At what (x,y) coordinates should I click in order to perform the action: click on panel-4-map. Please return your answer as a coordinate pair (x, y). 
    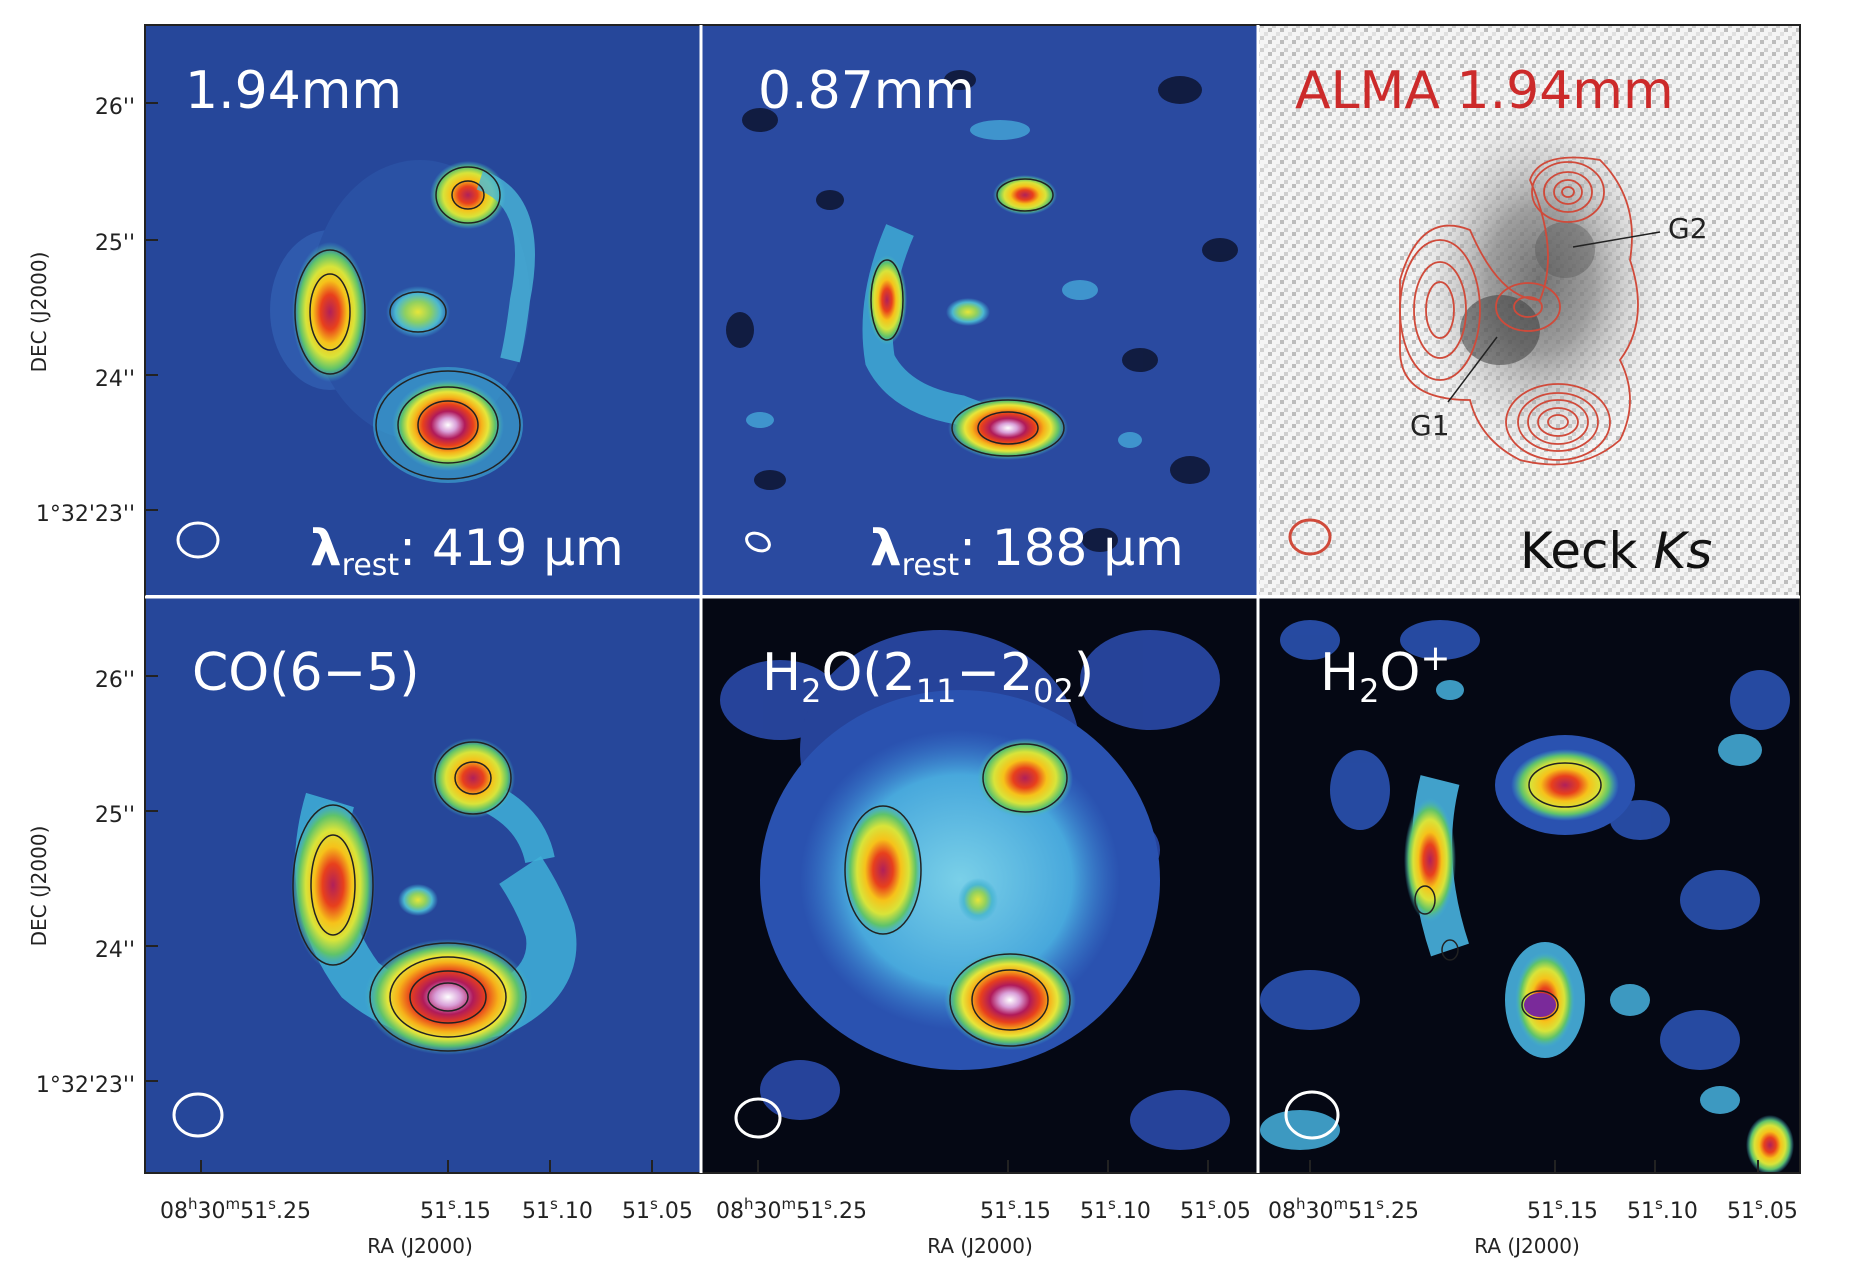
    Looking at the image, I should click on (422, 885).